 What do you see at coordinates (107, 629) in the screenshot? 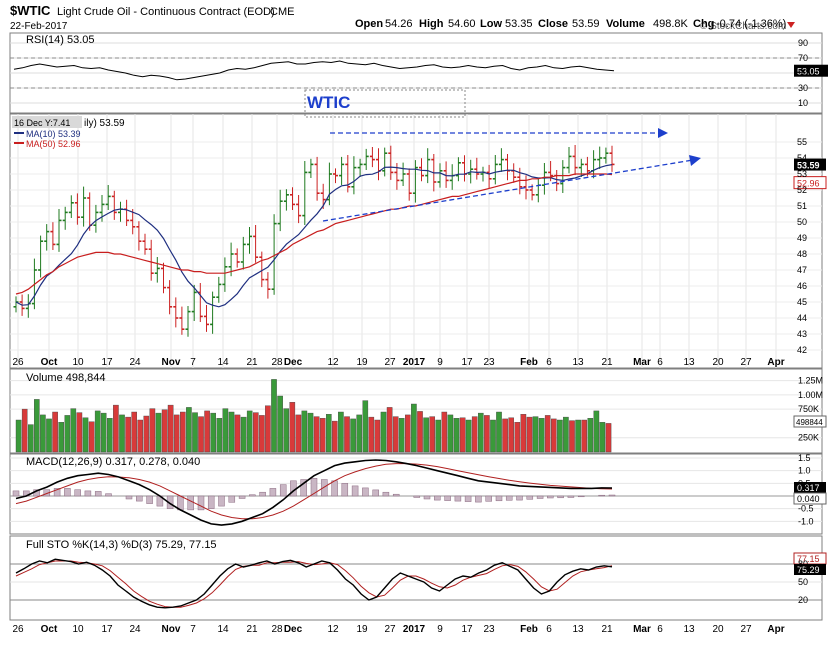
I see `x-tick-label-bottom: 17` at bounding box center [107, 629].